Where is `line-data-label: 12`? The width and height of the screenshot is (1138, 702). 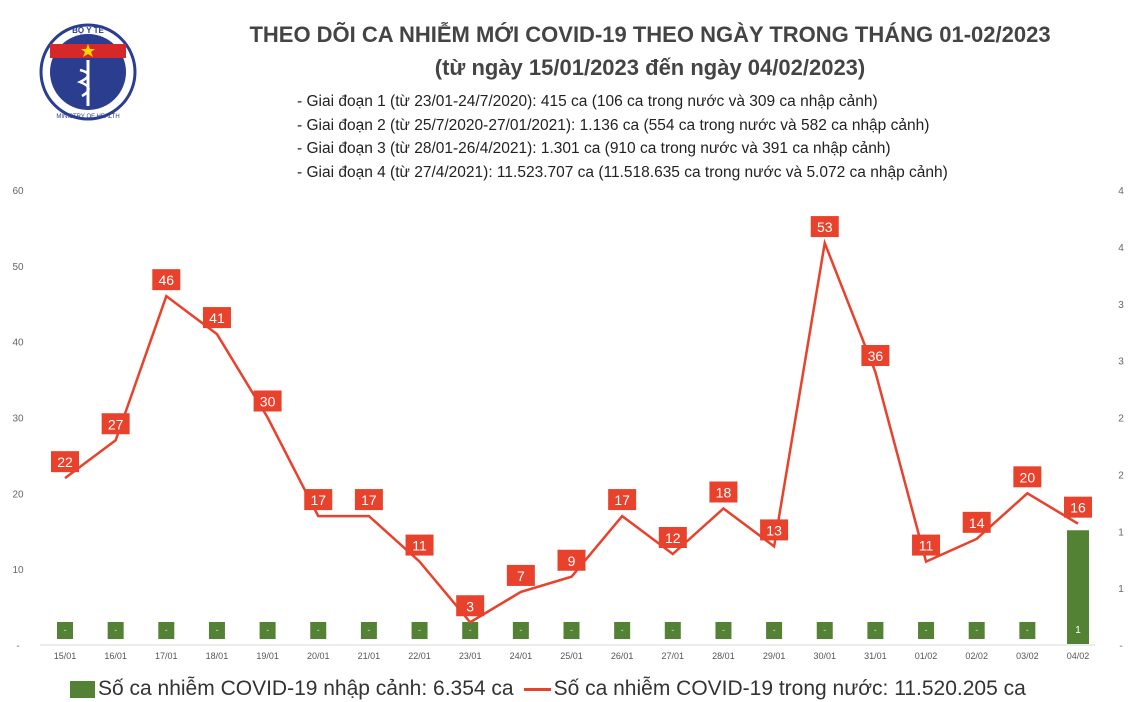 line-data-label: 12 is located at coordinates (673, 538).